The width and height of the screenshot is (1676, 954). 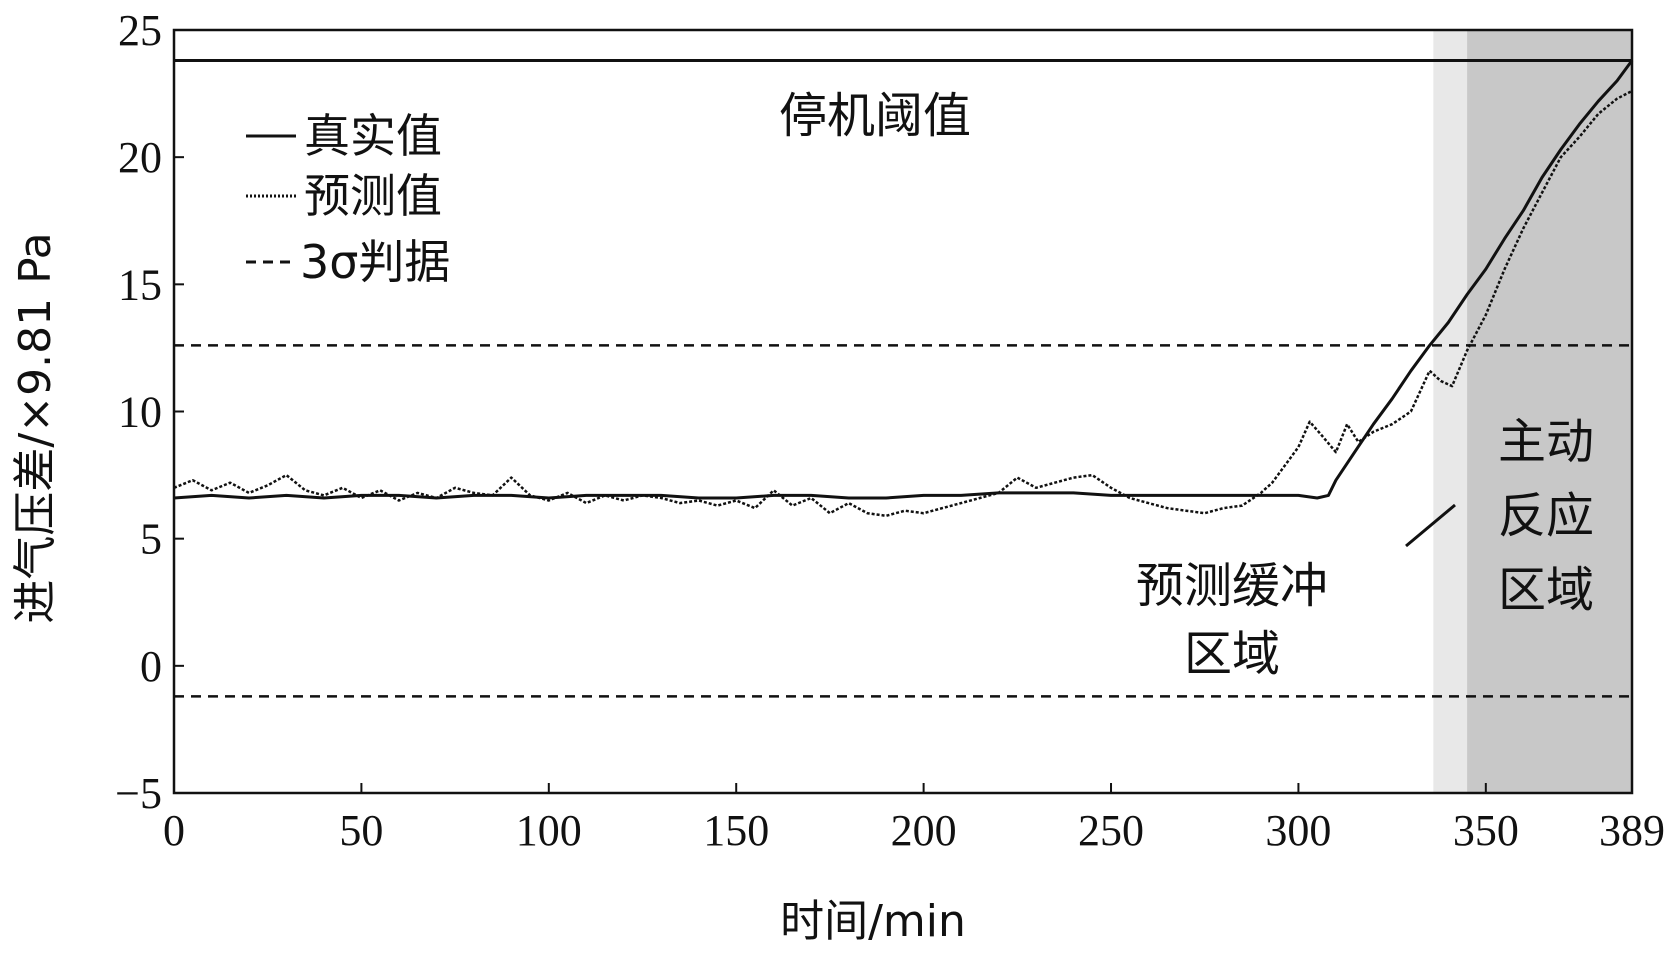 I want to click on x-tick-label: 300, so click(x=1298, y=830).